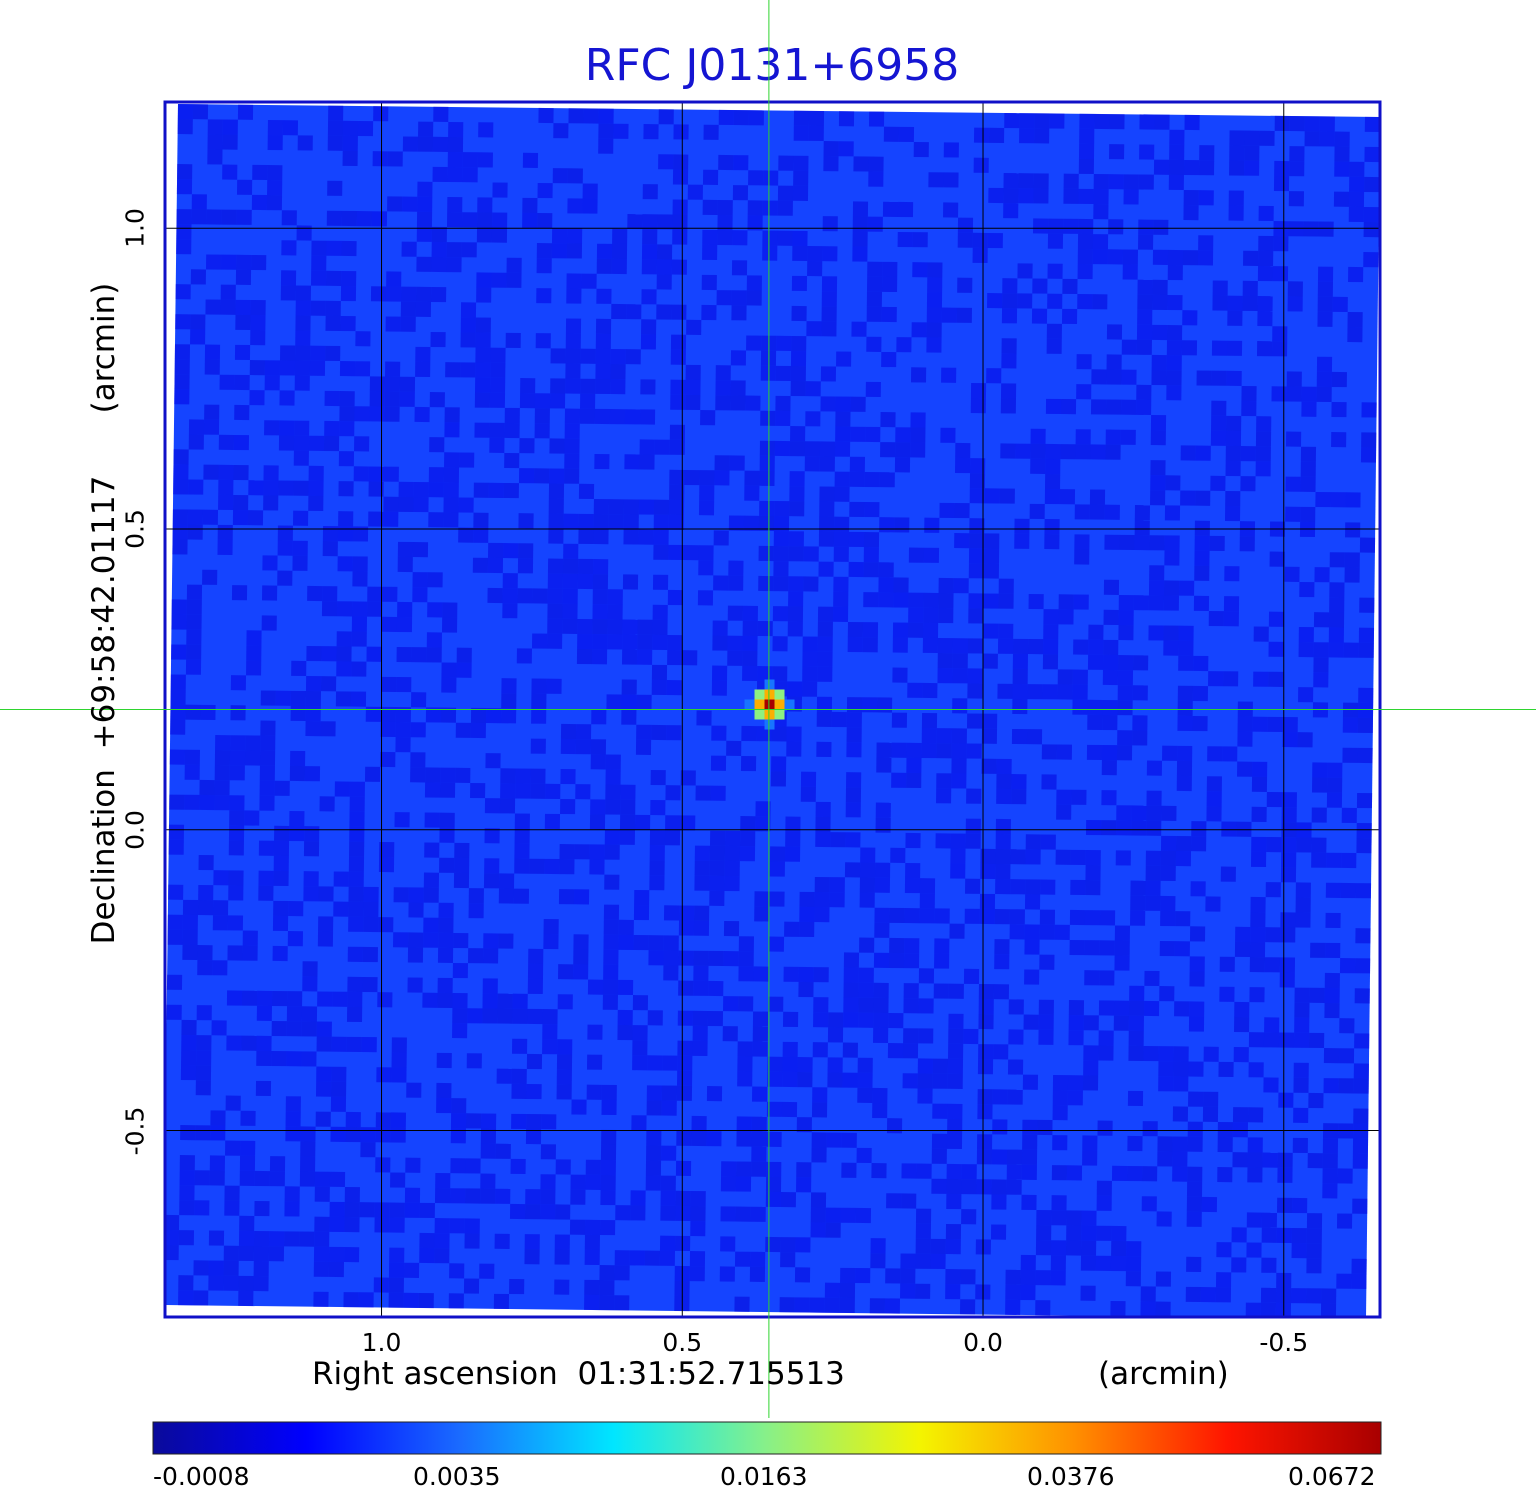 The height and width of the screenshot is (1511, 1536). What do you see at coordinates (1071, 1476) in the screenshot?
I see `colorbar-tick-label: 0.0376` at bounding box center [1071, 1476].